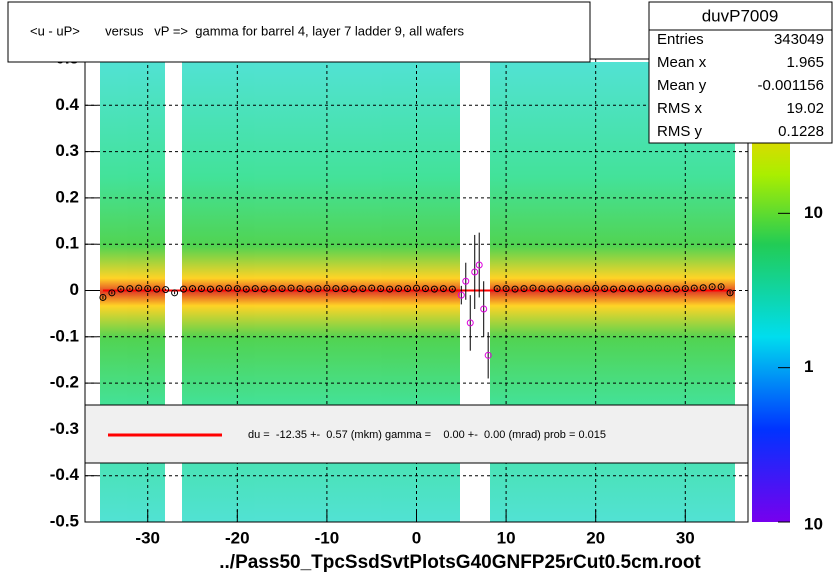 This screenshot has width=833, height=579. Describe the element at coordinates (680, 39) in the screenshot. I see `stats-label: Entries` at that location.